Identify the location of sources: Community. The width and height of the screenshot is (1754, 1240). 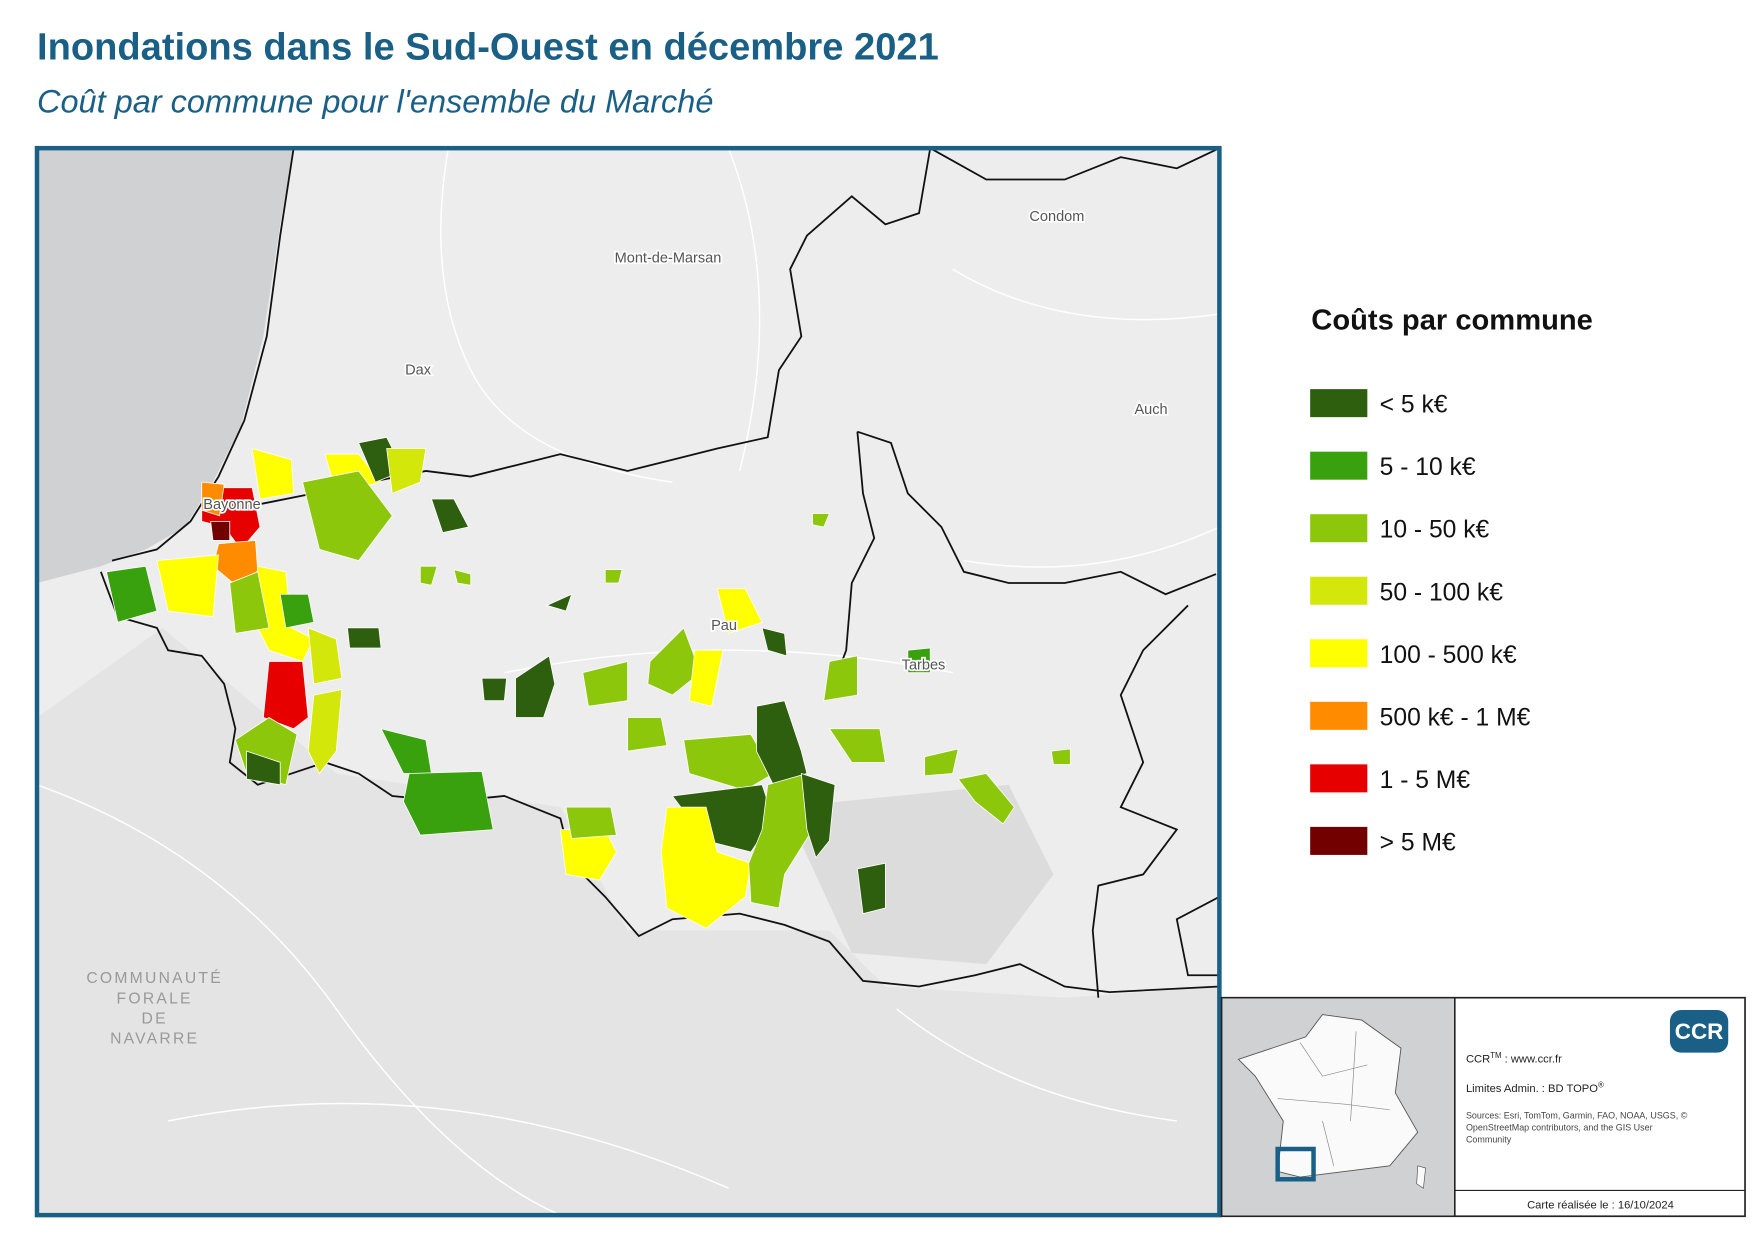
(1489, 1139).